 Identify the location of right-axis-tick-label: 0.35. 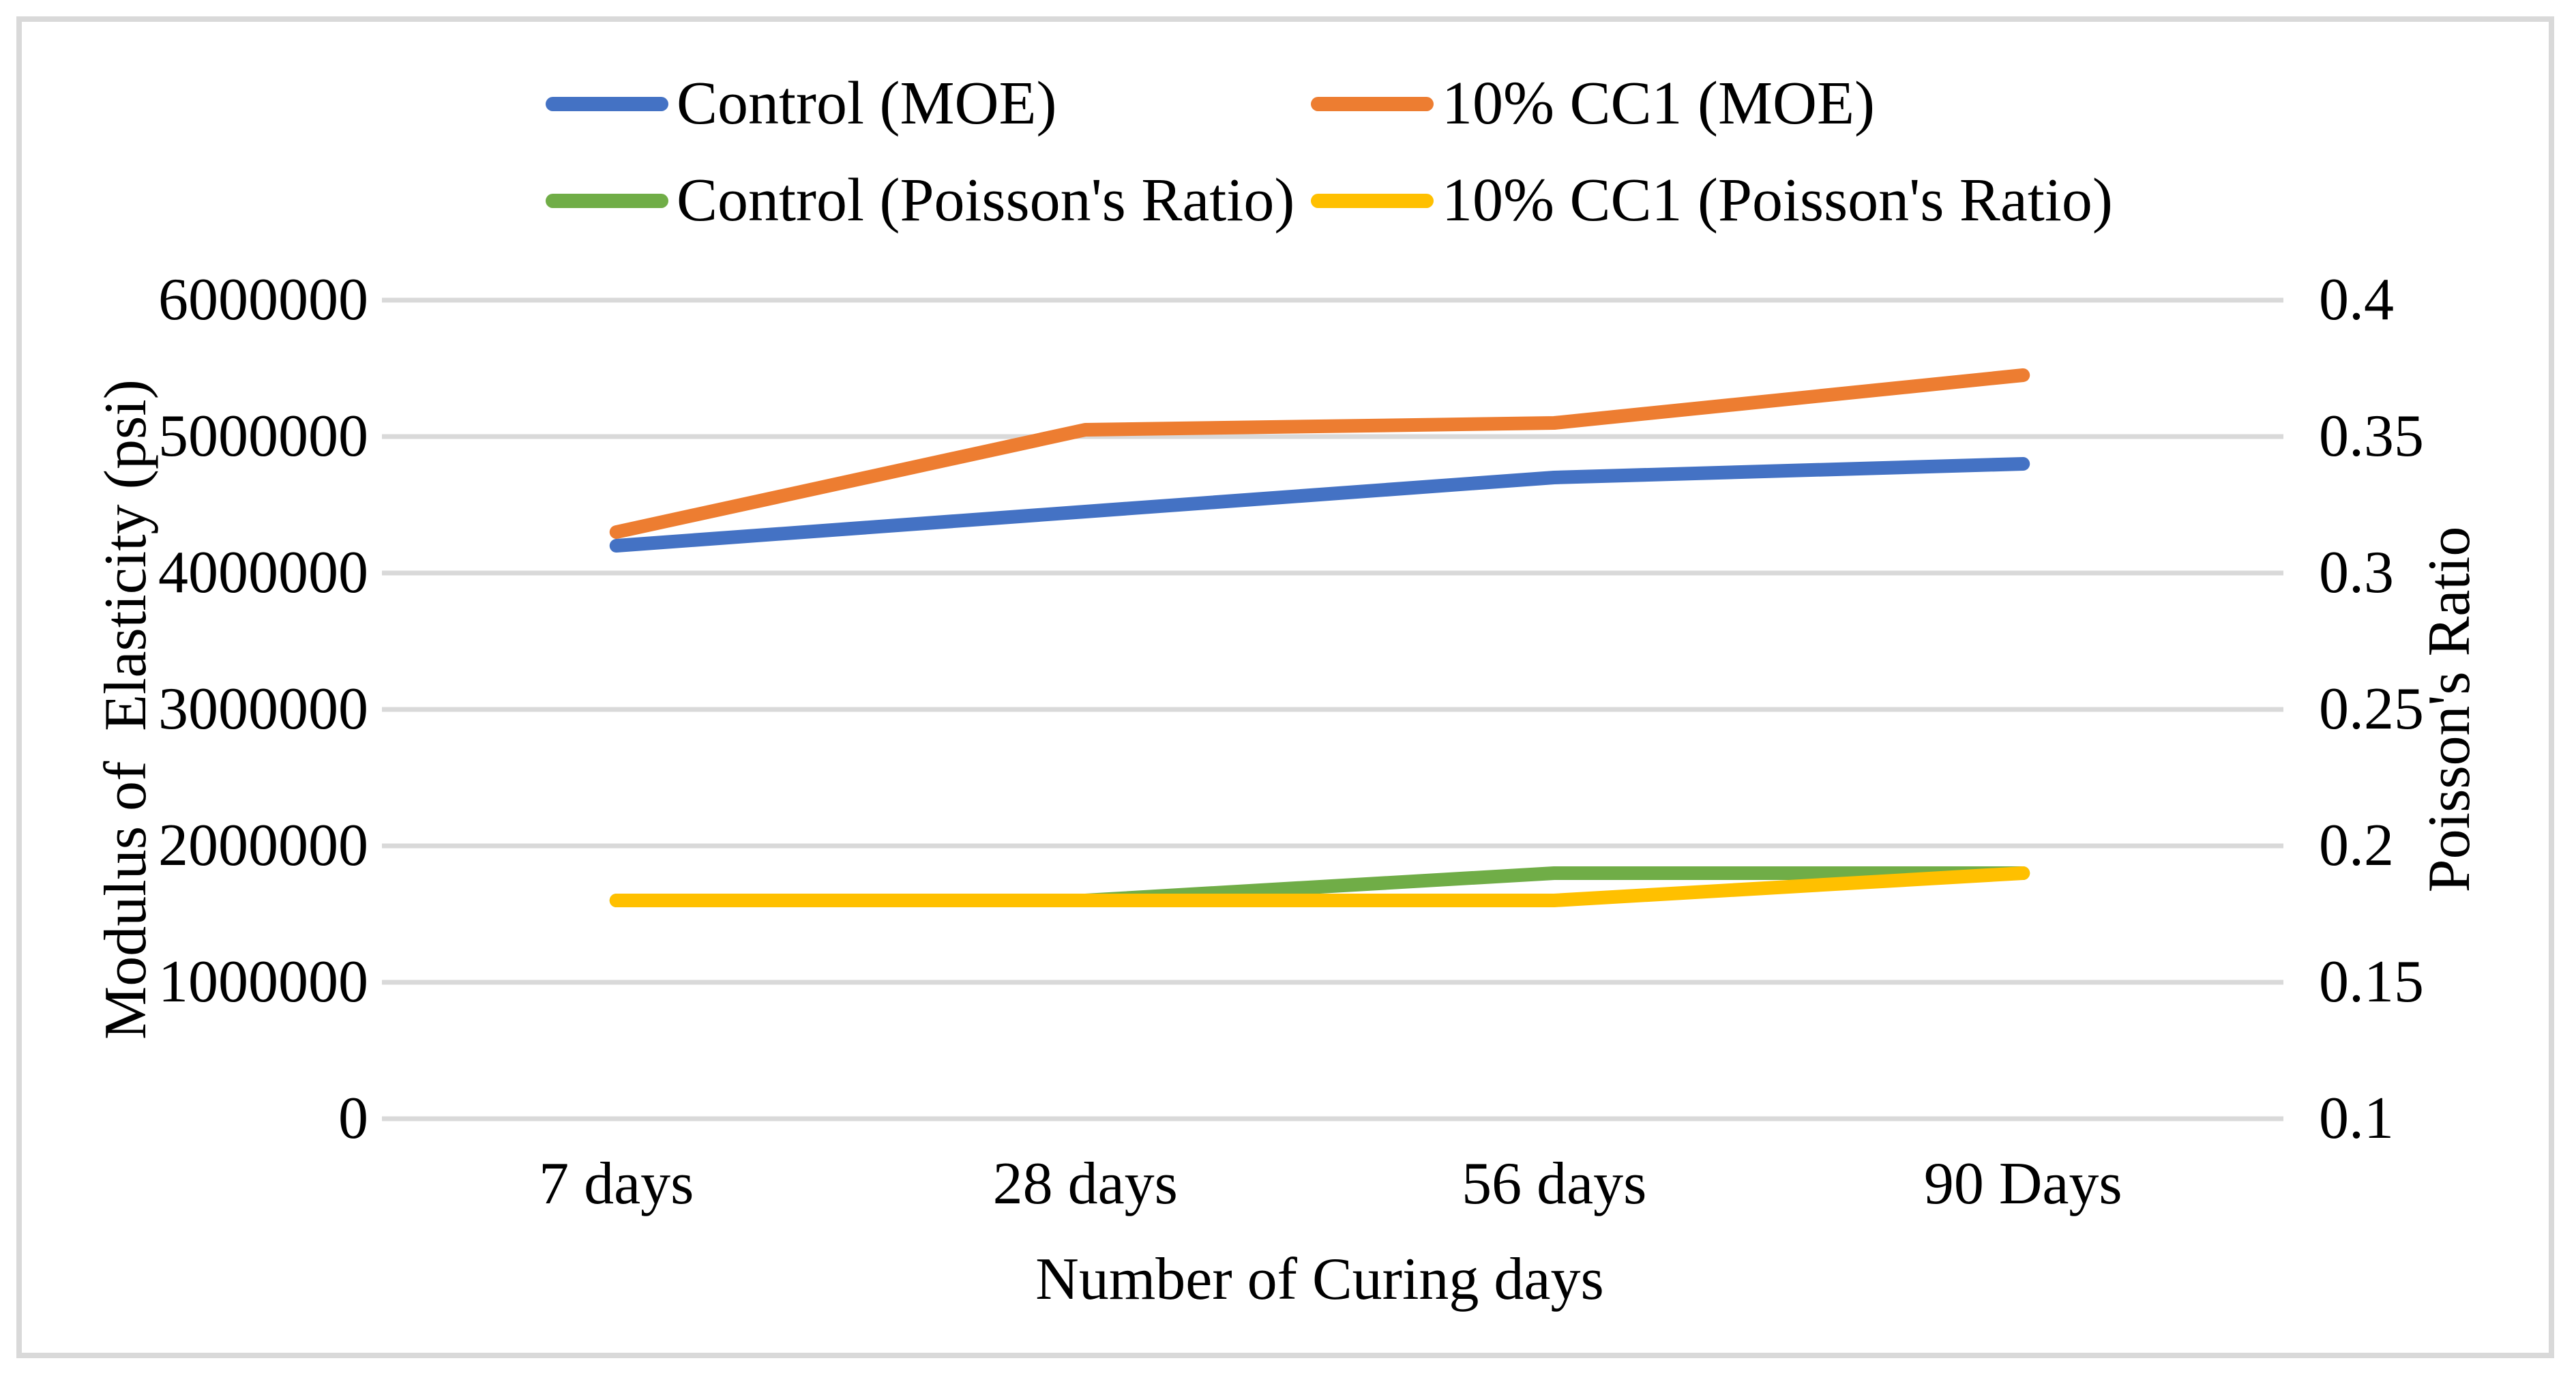
(2371, 436).